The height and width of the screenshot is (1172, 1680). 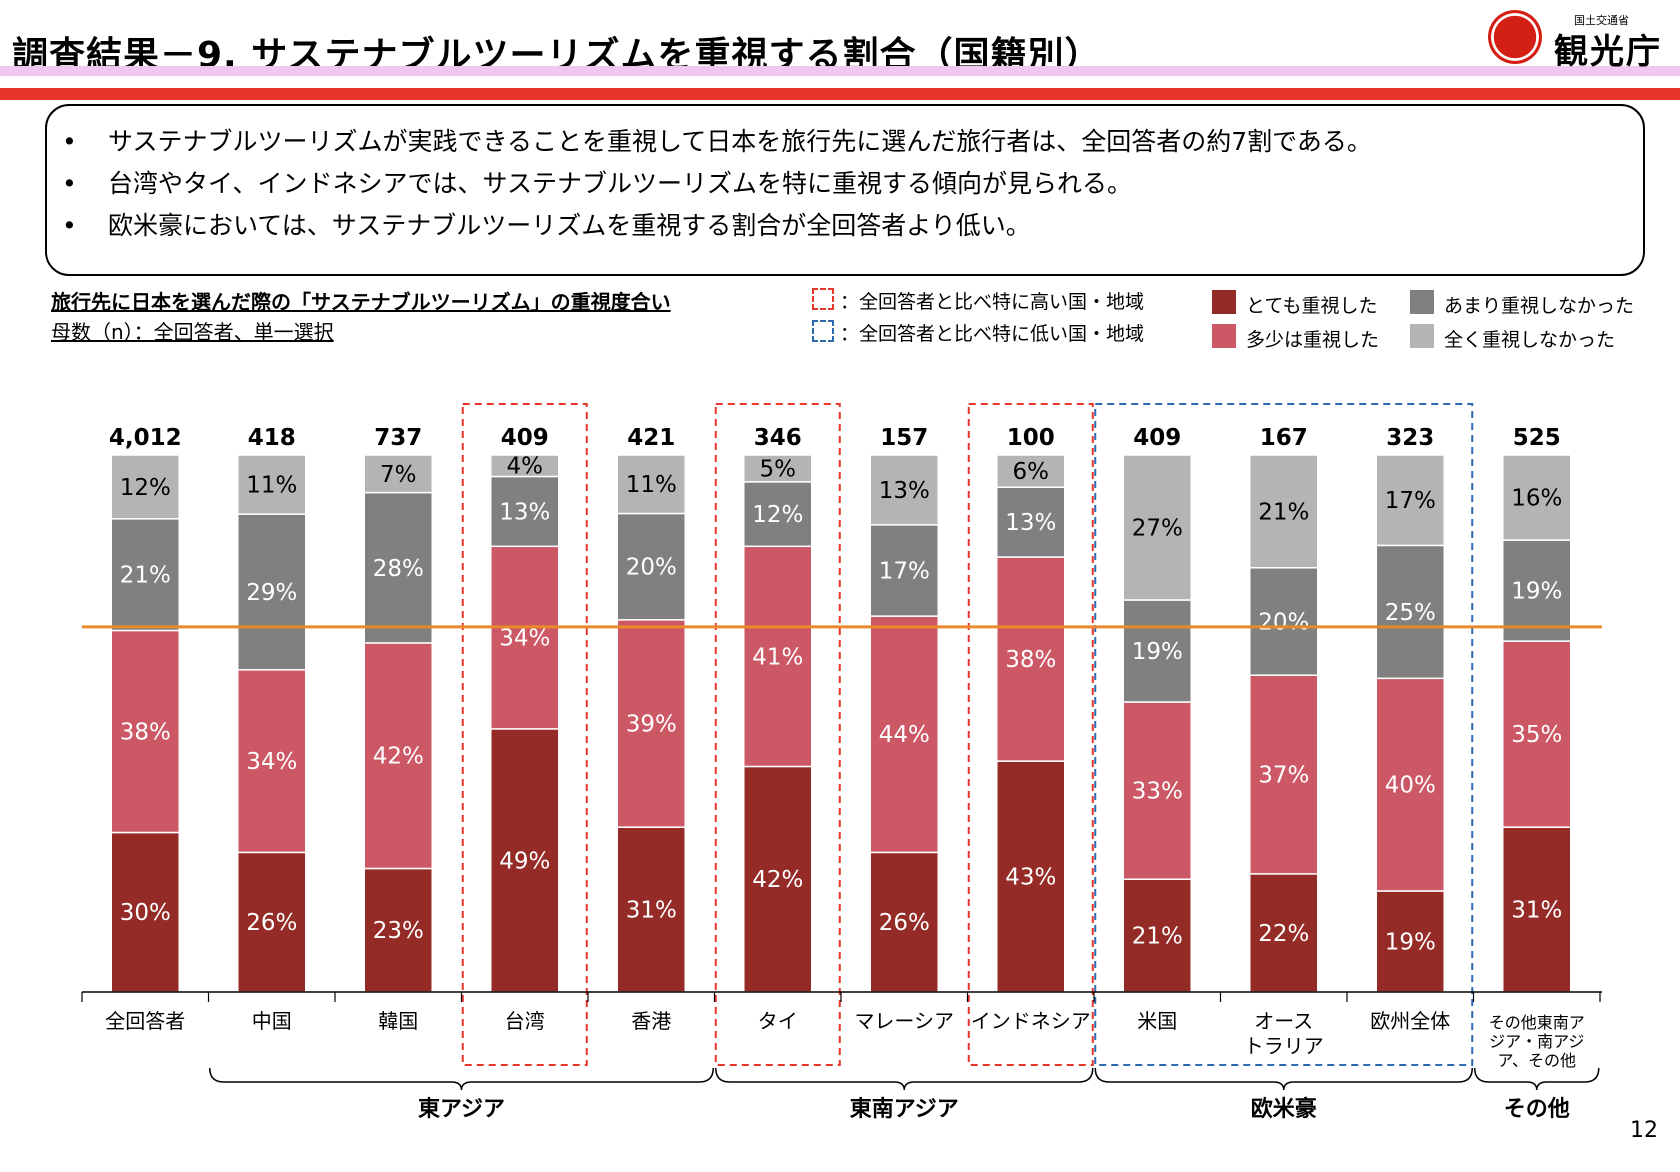 What do you see at coordinates (1157, 438) in the screenshot?
I see `n-count-label: 409` at bounding box center [1157, 438].